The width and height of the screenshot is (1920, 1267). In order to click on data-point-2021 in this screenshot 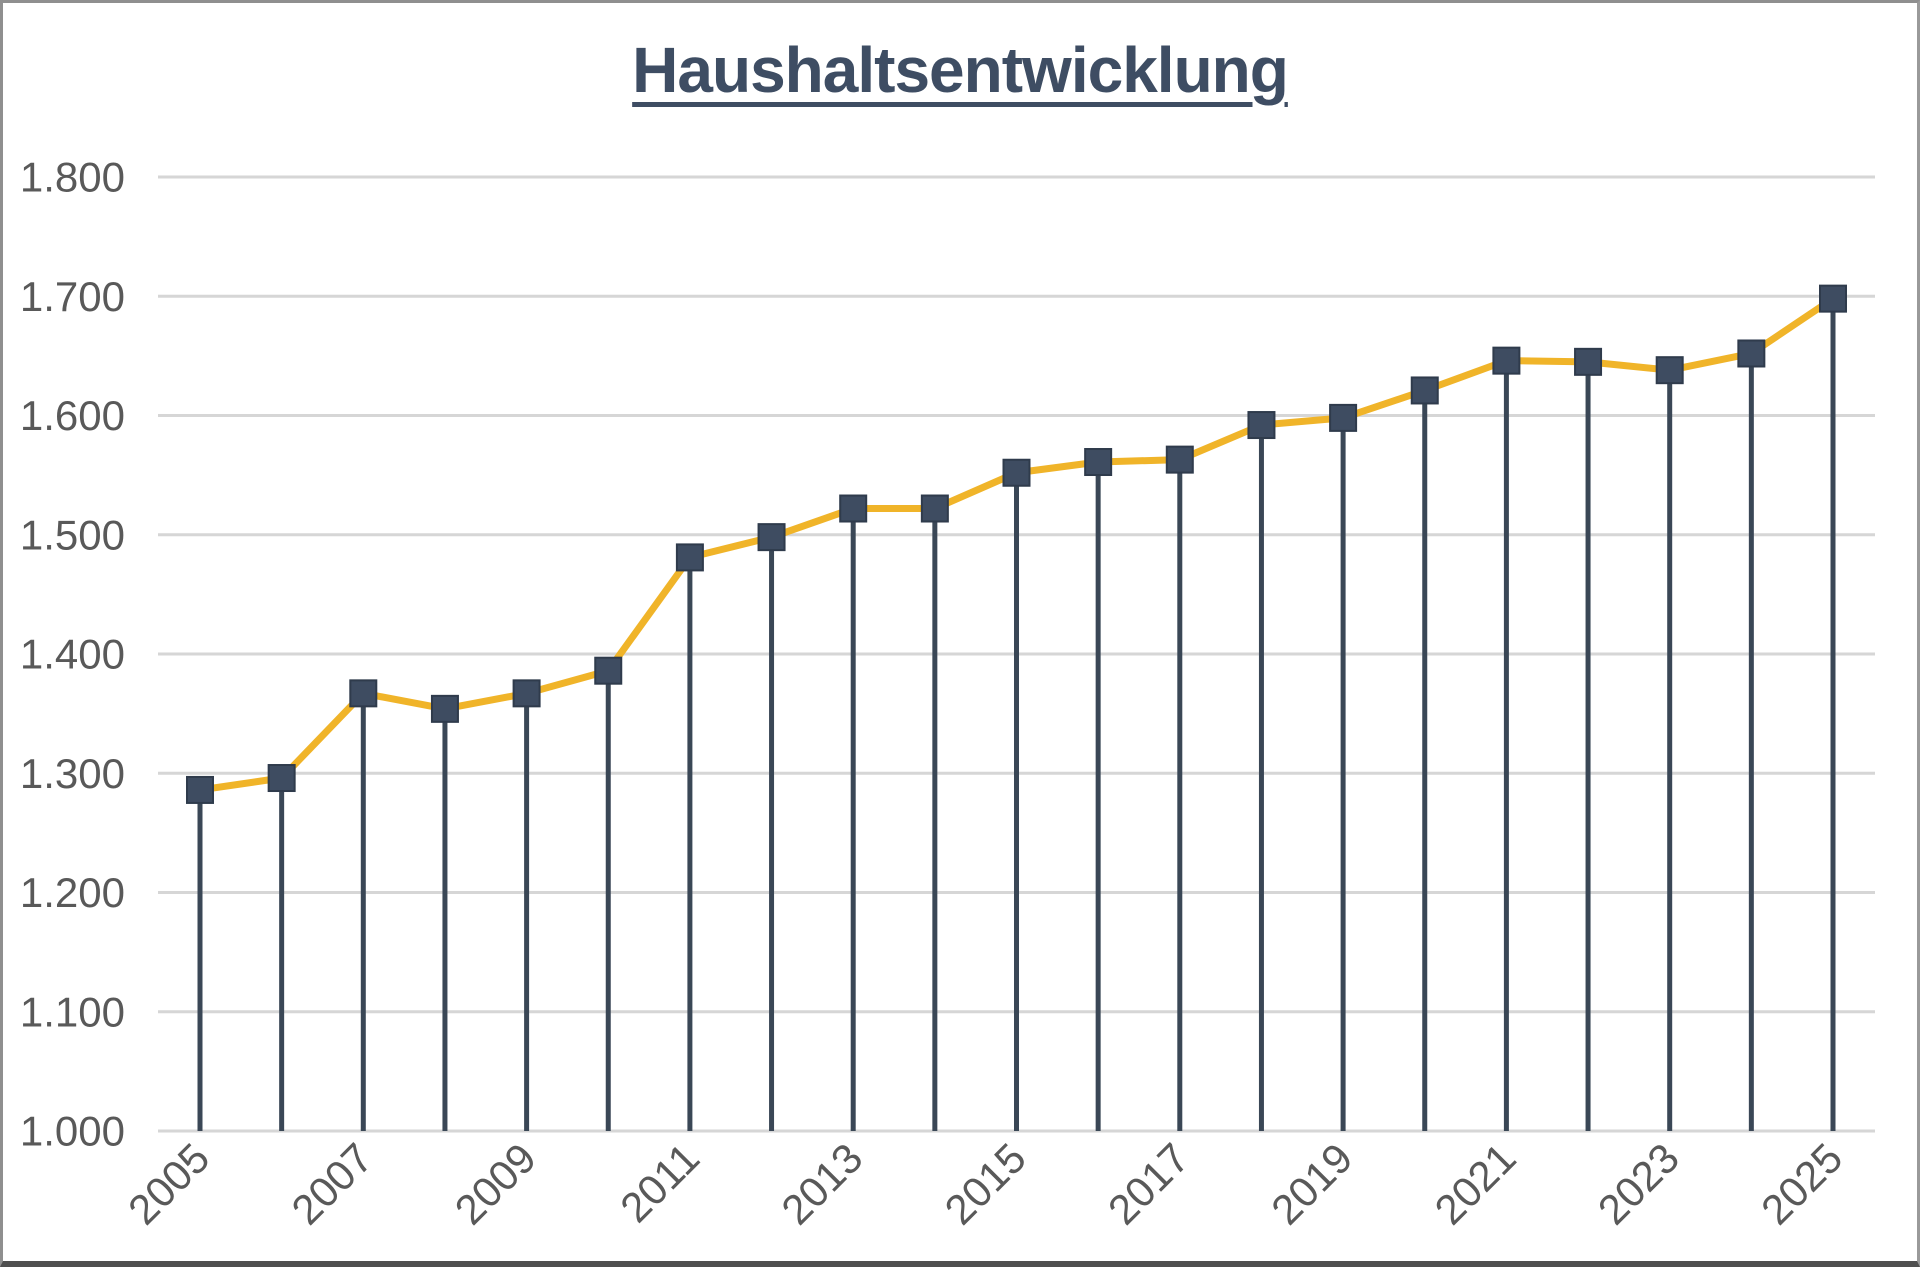, I will do `click(1506, 360)`.